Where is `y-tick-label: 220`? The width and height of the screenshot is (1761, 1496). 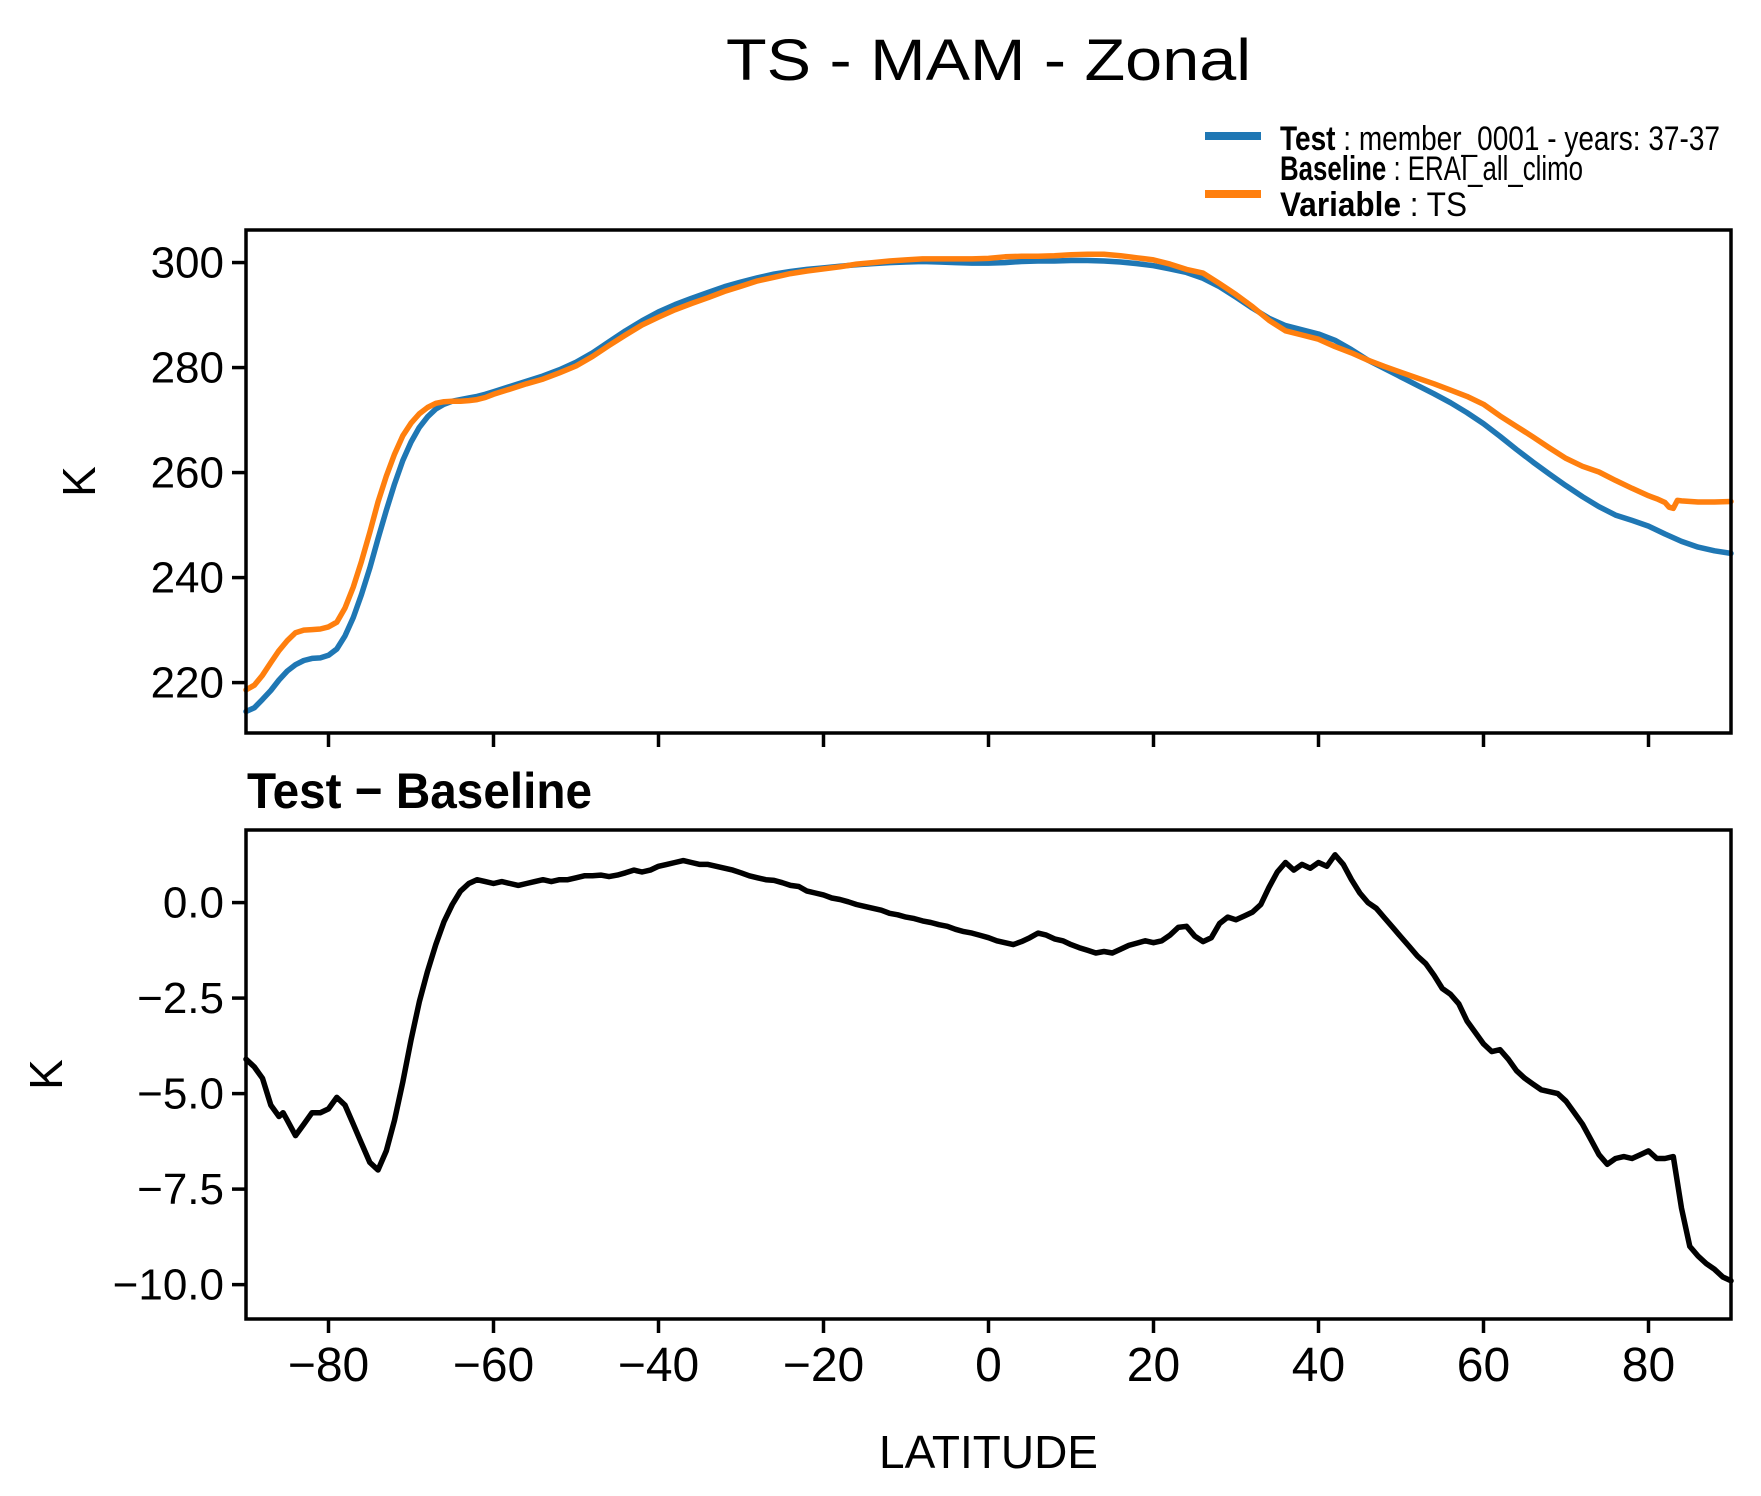 y-tick-label: 220 is located at coordinates (187, 683).